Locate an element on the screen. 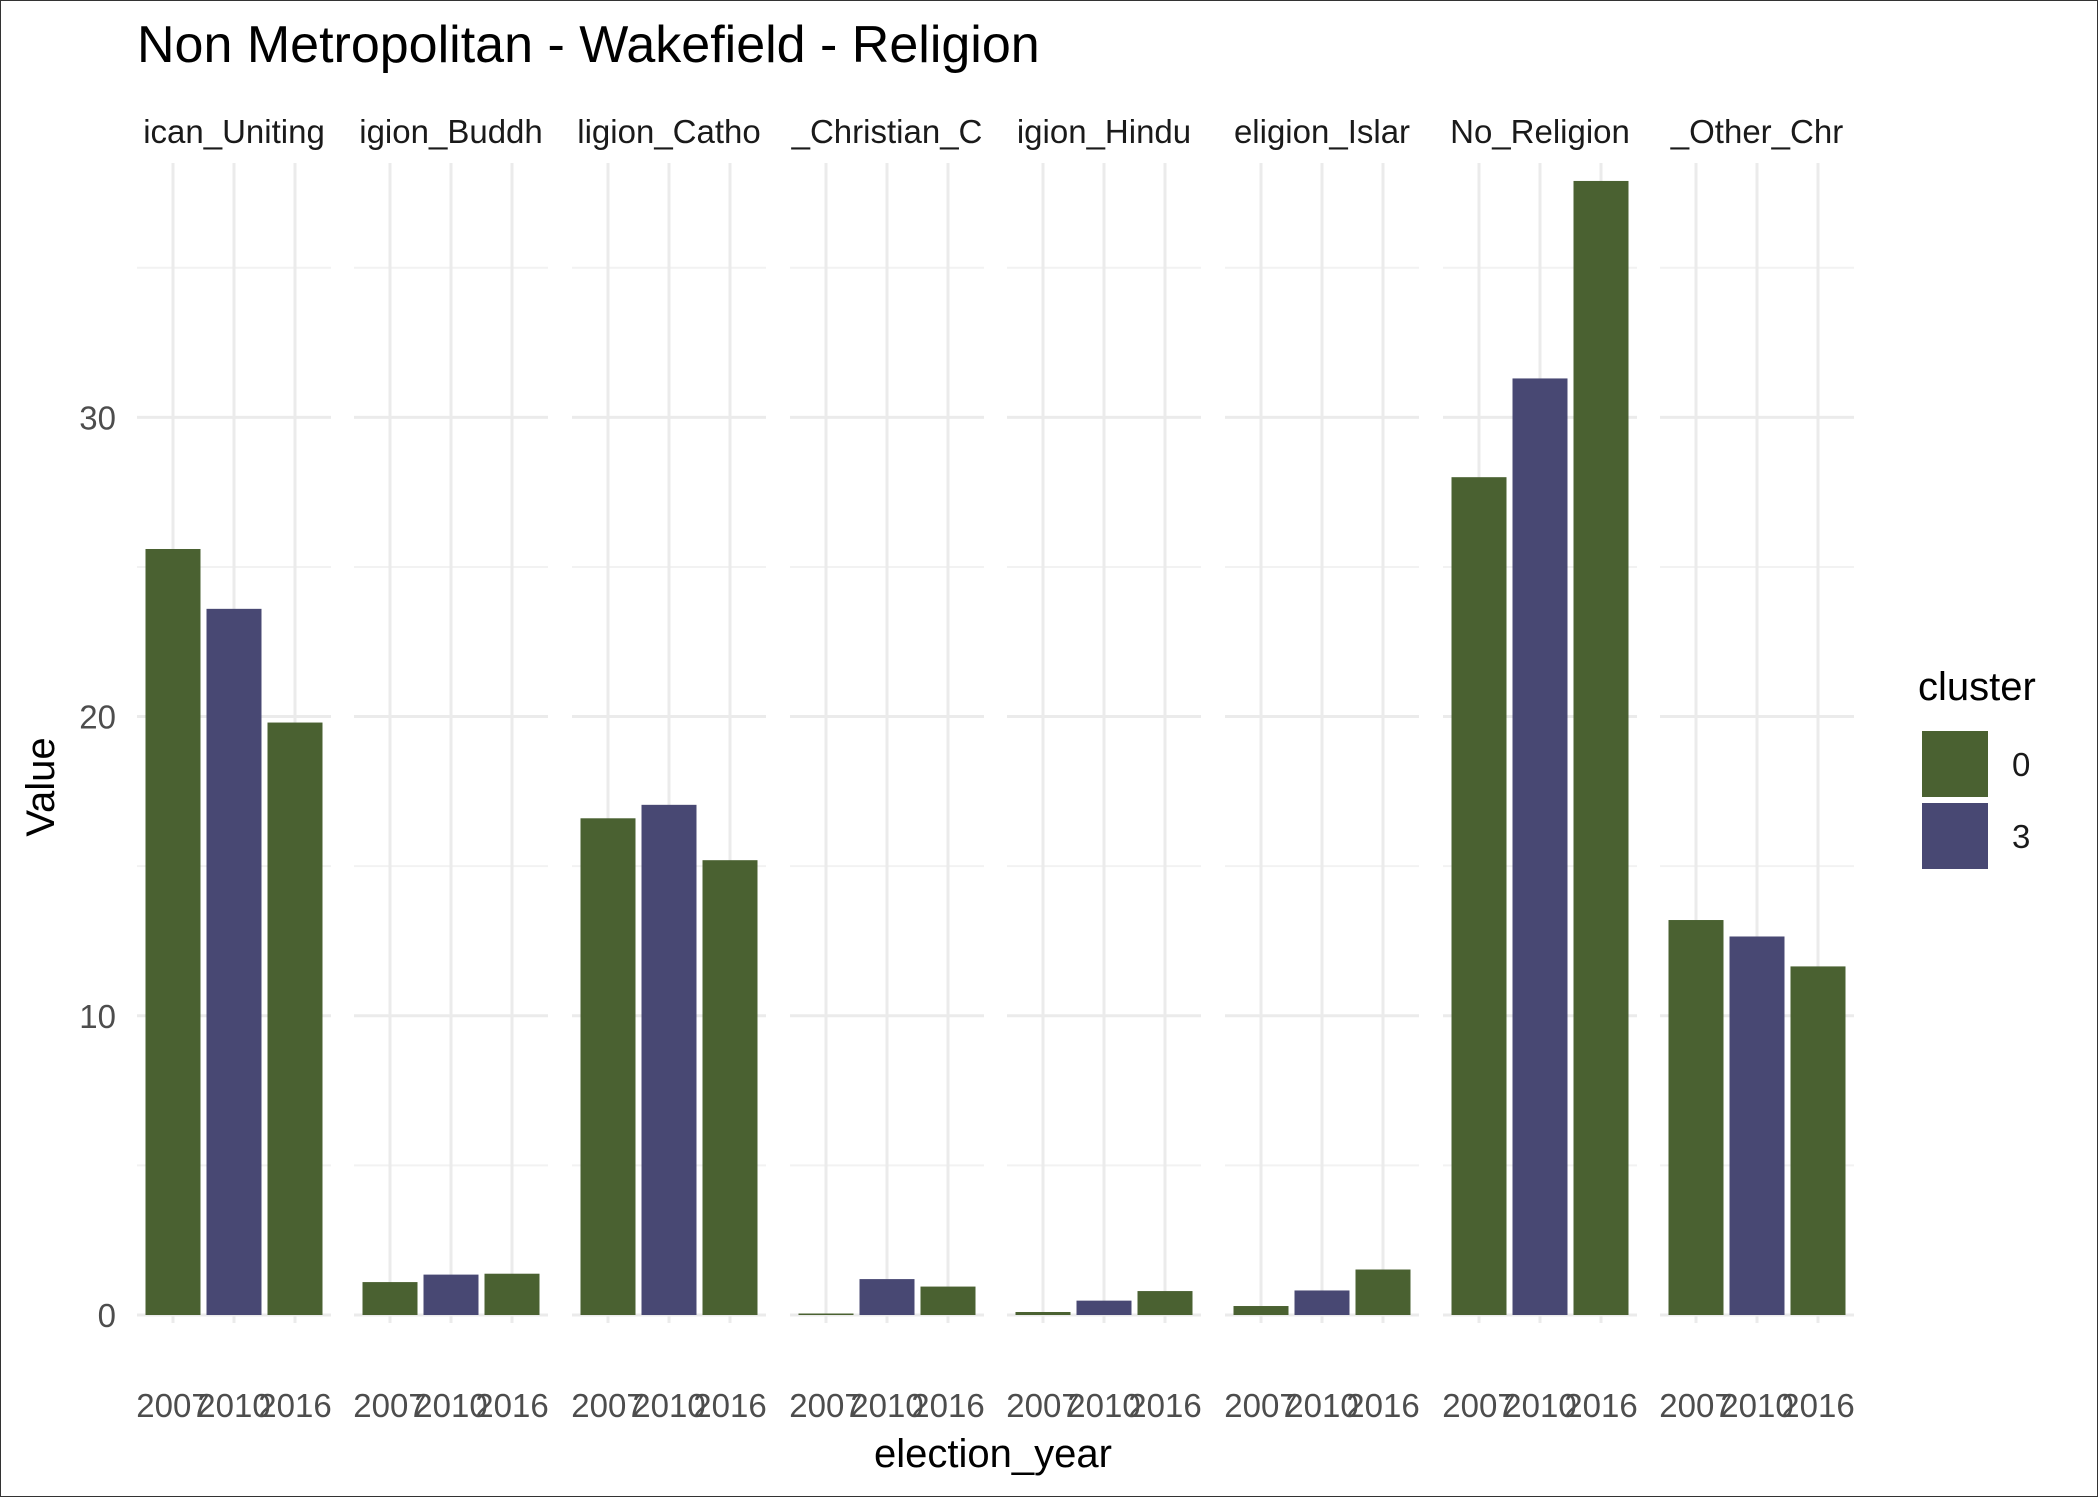 Image resolution: width=2100 pixels, height=1499 pixels. y-tick-label: 20 is located at coordinates (97, 717).